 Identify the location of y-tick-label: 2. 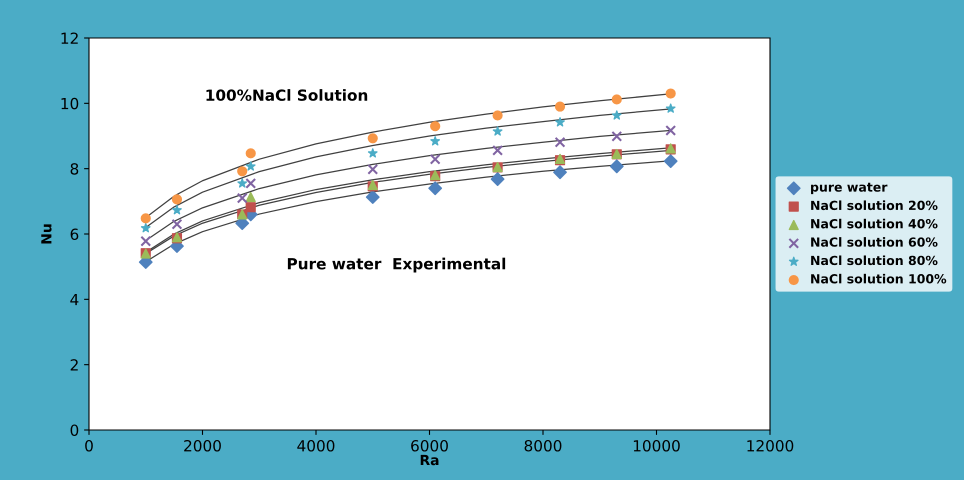
(74, 364).